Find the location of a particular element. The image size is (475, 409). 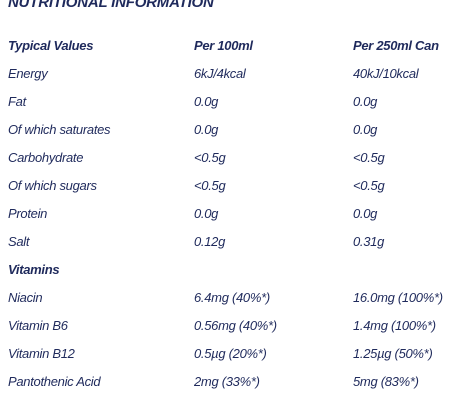

cell-value: 1.4mg (100%*) is located at coordinates (394, 325).